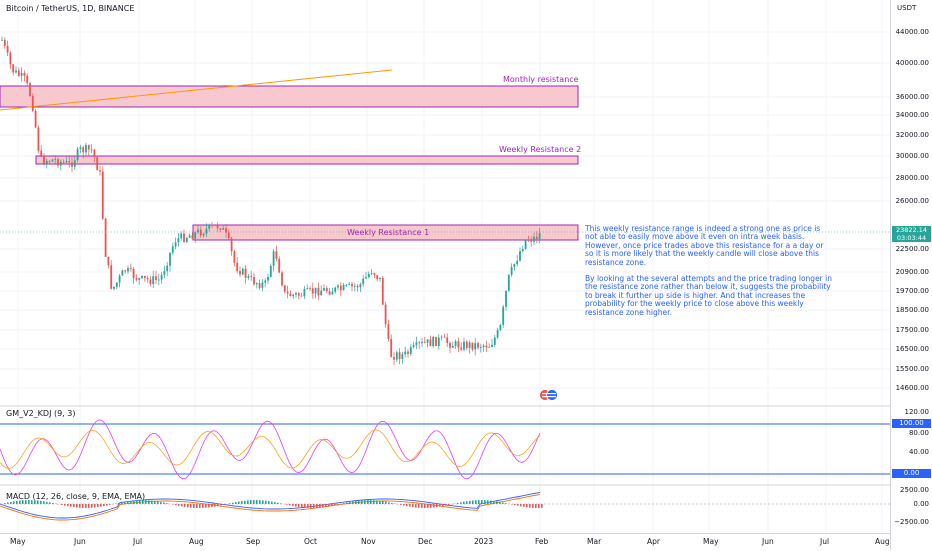 This screenshot has width=932, height=551. I want to click on last-price-tag: 23822.14 03:03:44, so click(911, 234).